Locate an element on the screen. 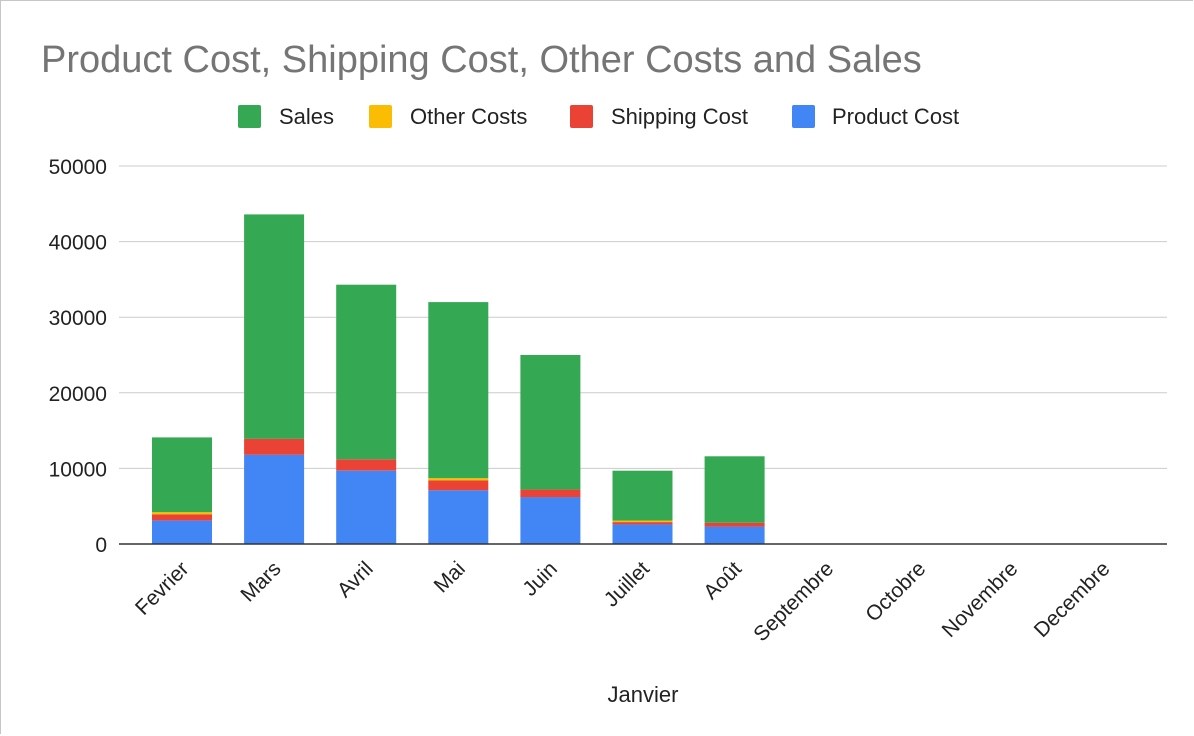 This screenshot has height=736, width=1194. y-tick-label: 40000 is located at coordinates (78, 243).